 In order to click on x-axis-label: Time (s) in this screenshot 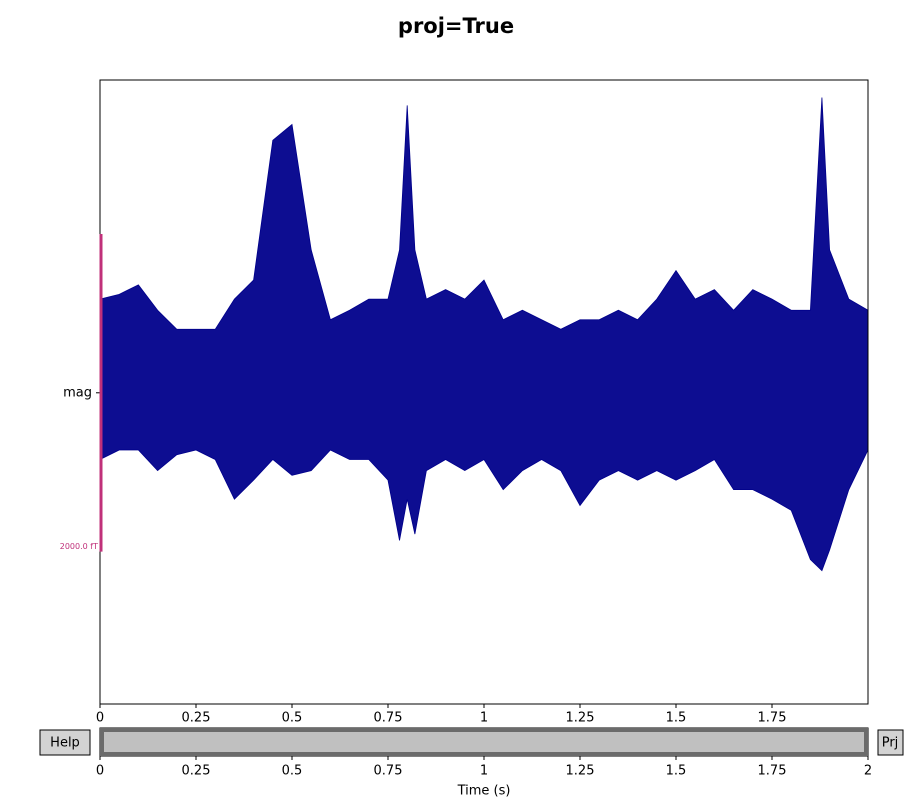, I will do `click(484, 791)`.